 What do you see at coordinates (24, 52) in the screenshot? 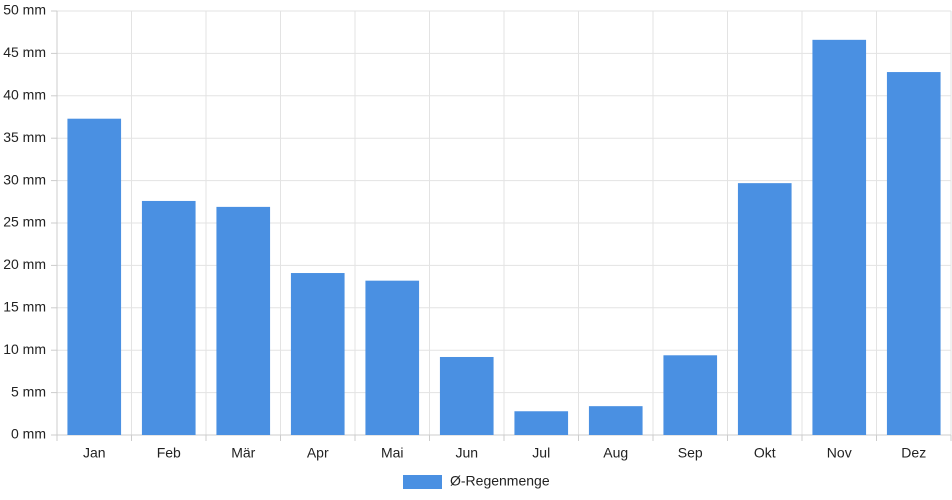
I see `y-tick-label: 45 mm` at bounding box center [24, 52].